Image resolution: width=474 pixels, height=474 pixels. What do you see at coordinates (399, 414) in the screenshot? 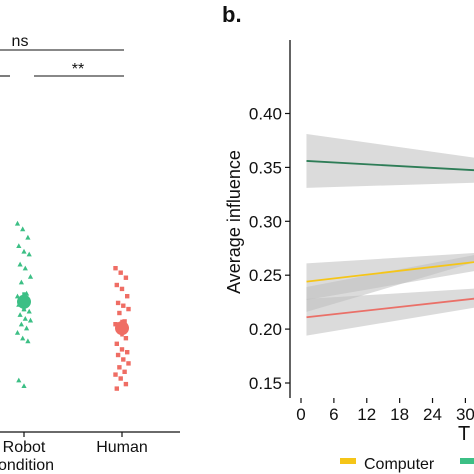
I see `x-tick-label: 18` at bounding box center [399, 414].